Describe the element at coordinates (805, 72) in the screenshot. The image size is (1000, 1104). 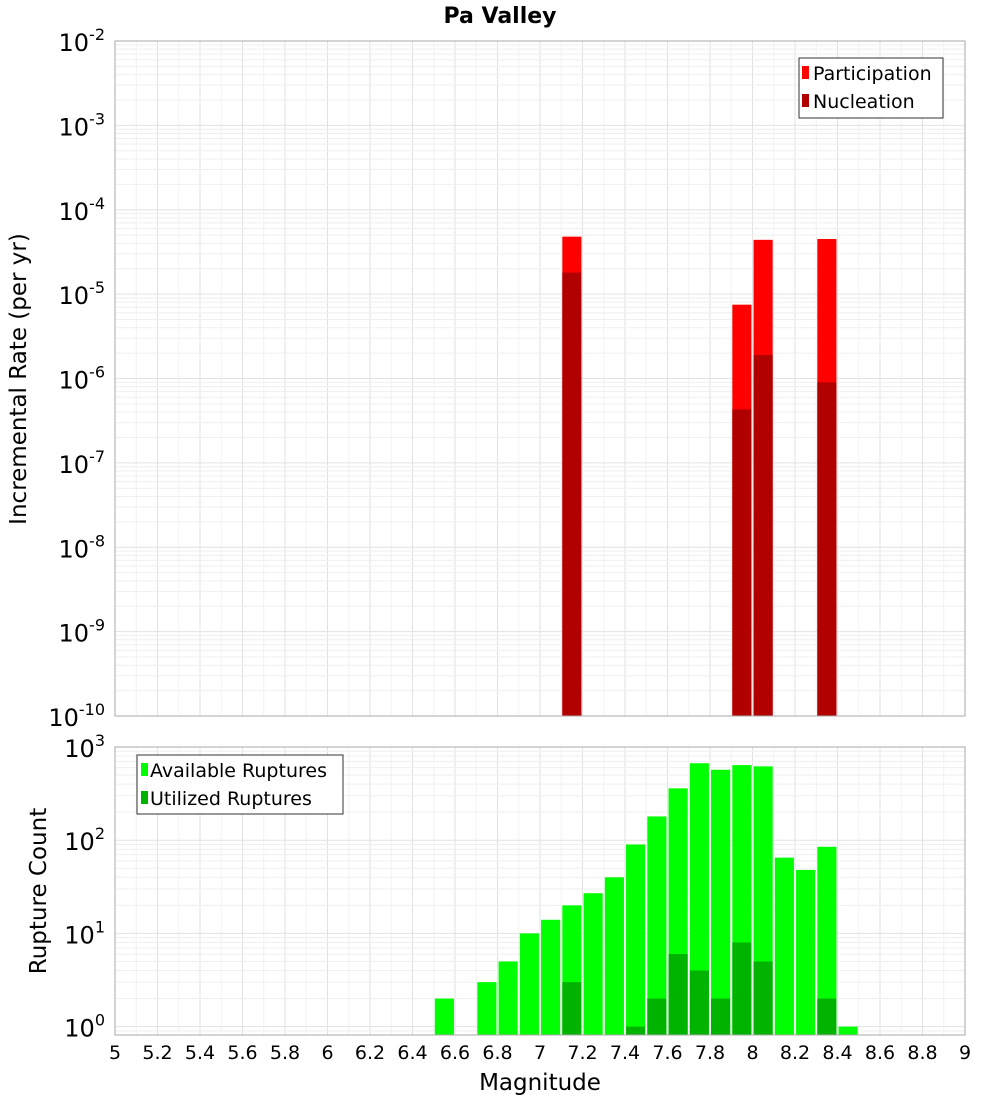
I see `legend-participation-swatch` at that location.